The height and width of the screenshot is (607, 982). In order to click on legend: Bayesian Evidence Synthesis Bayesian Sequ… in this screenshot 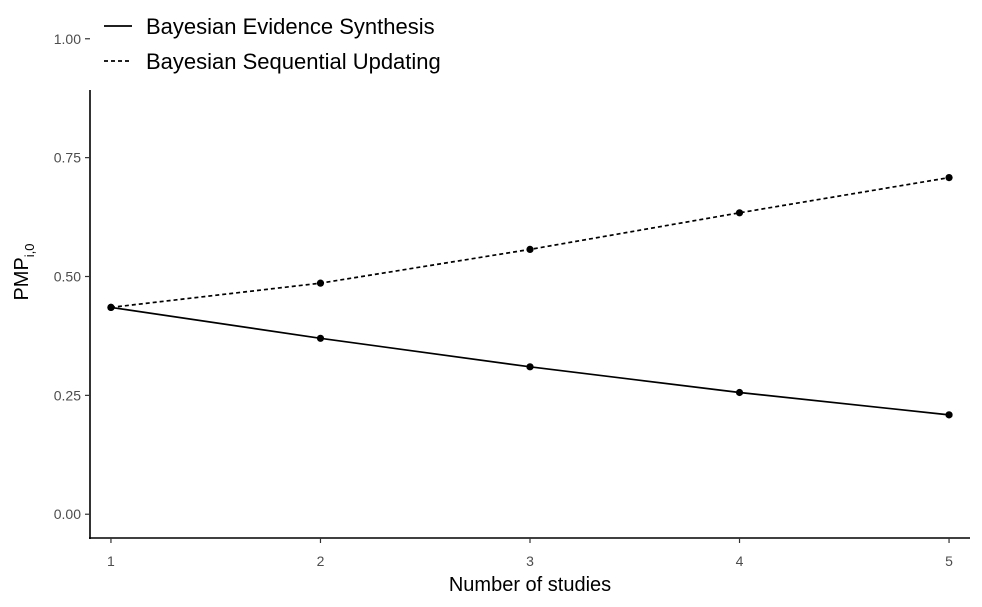, I will do `click(272, 44)`.